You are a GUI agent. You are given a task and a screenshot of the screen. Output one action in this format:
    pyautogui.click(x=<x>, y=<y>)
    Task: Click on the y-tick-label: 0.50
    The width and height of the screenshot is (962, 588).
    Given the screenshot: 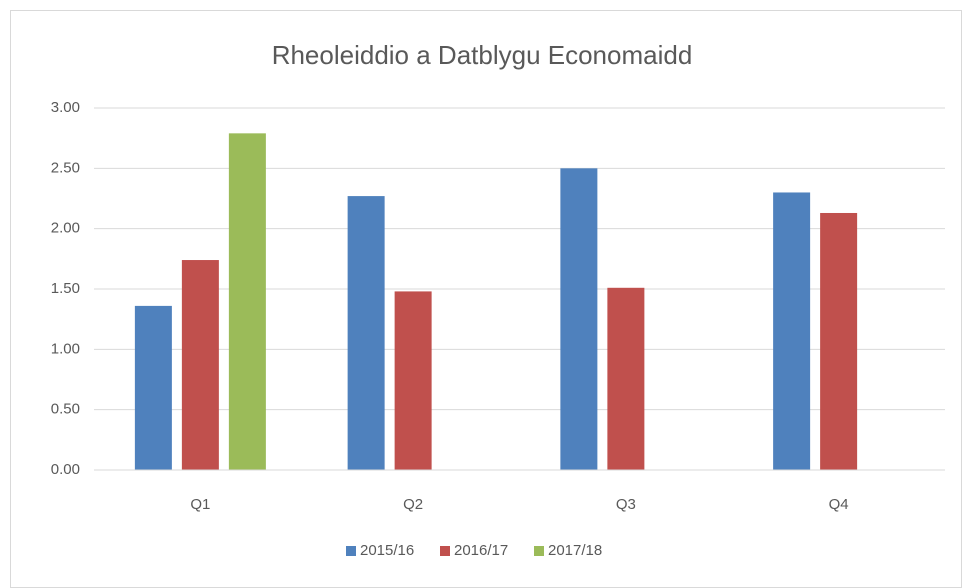 What is the action you would take?
    pyautogui.click(x=65, y=409)
    